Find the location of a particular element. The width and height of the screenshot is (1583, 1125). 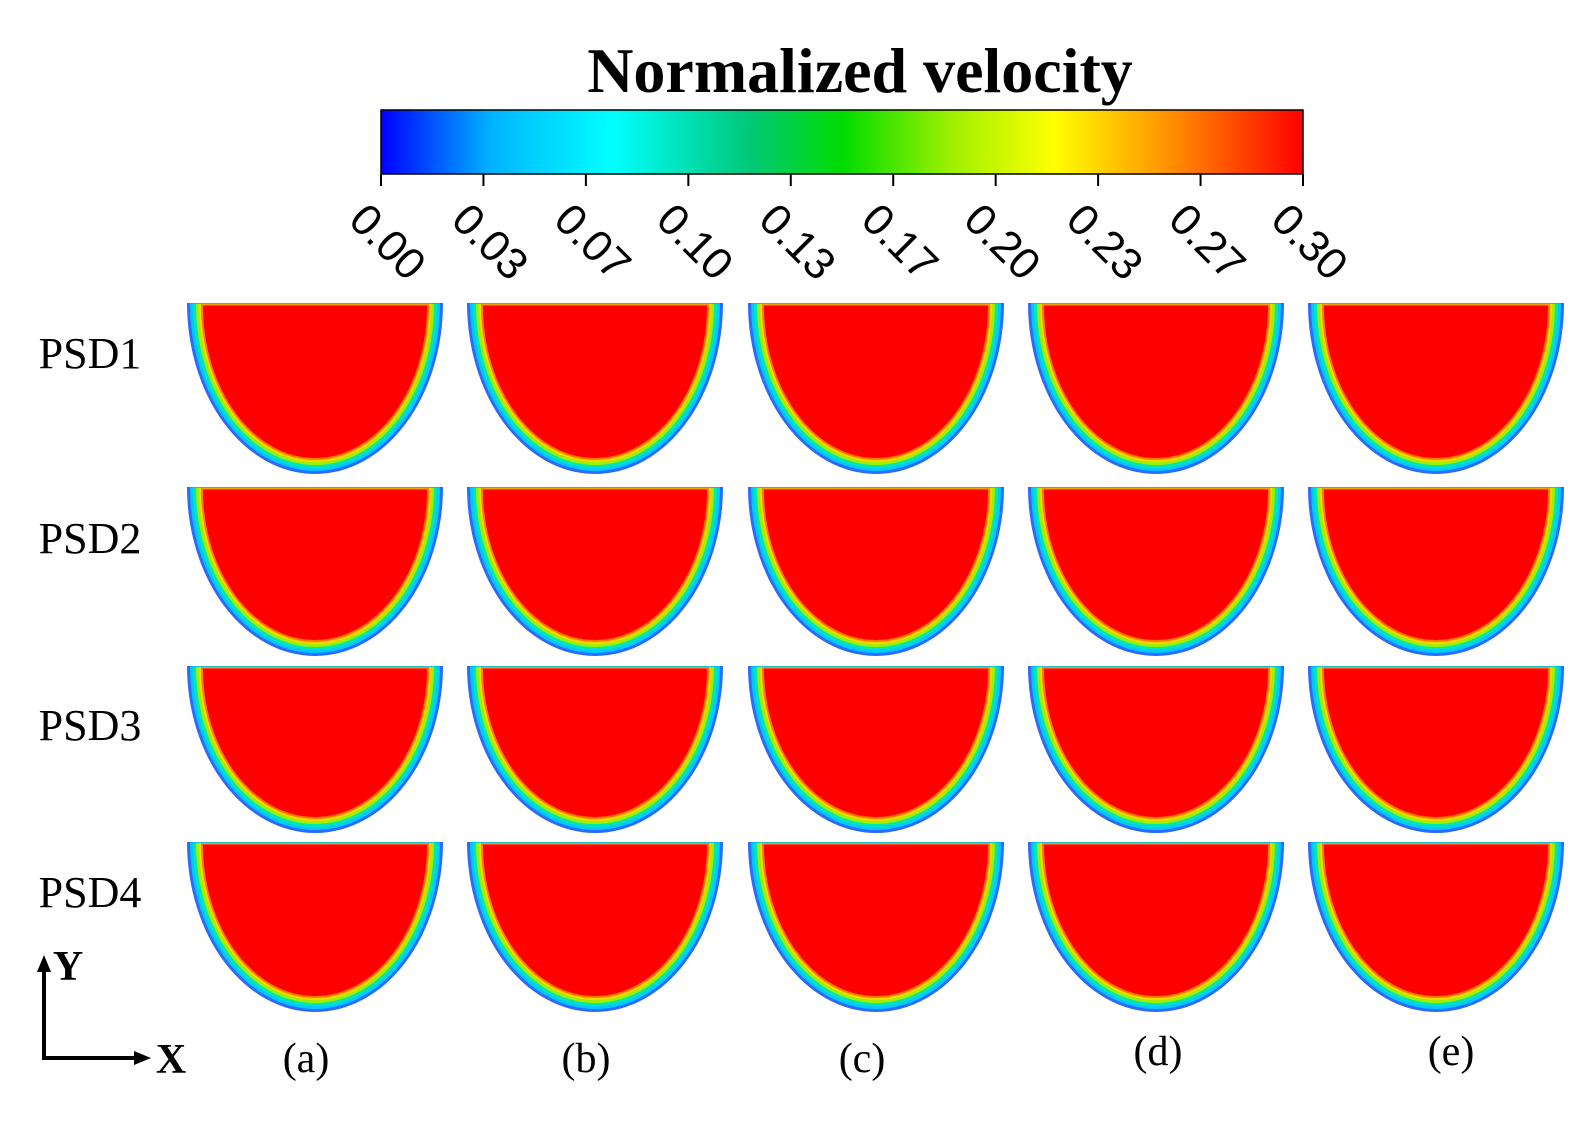

contour-psd1-b is located at coordinates (595, 388).